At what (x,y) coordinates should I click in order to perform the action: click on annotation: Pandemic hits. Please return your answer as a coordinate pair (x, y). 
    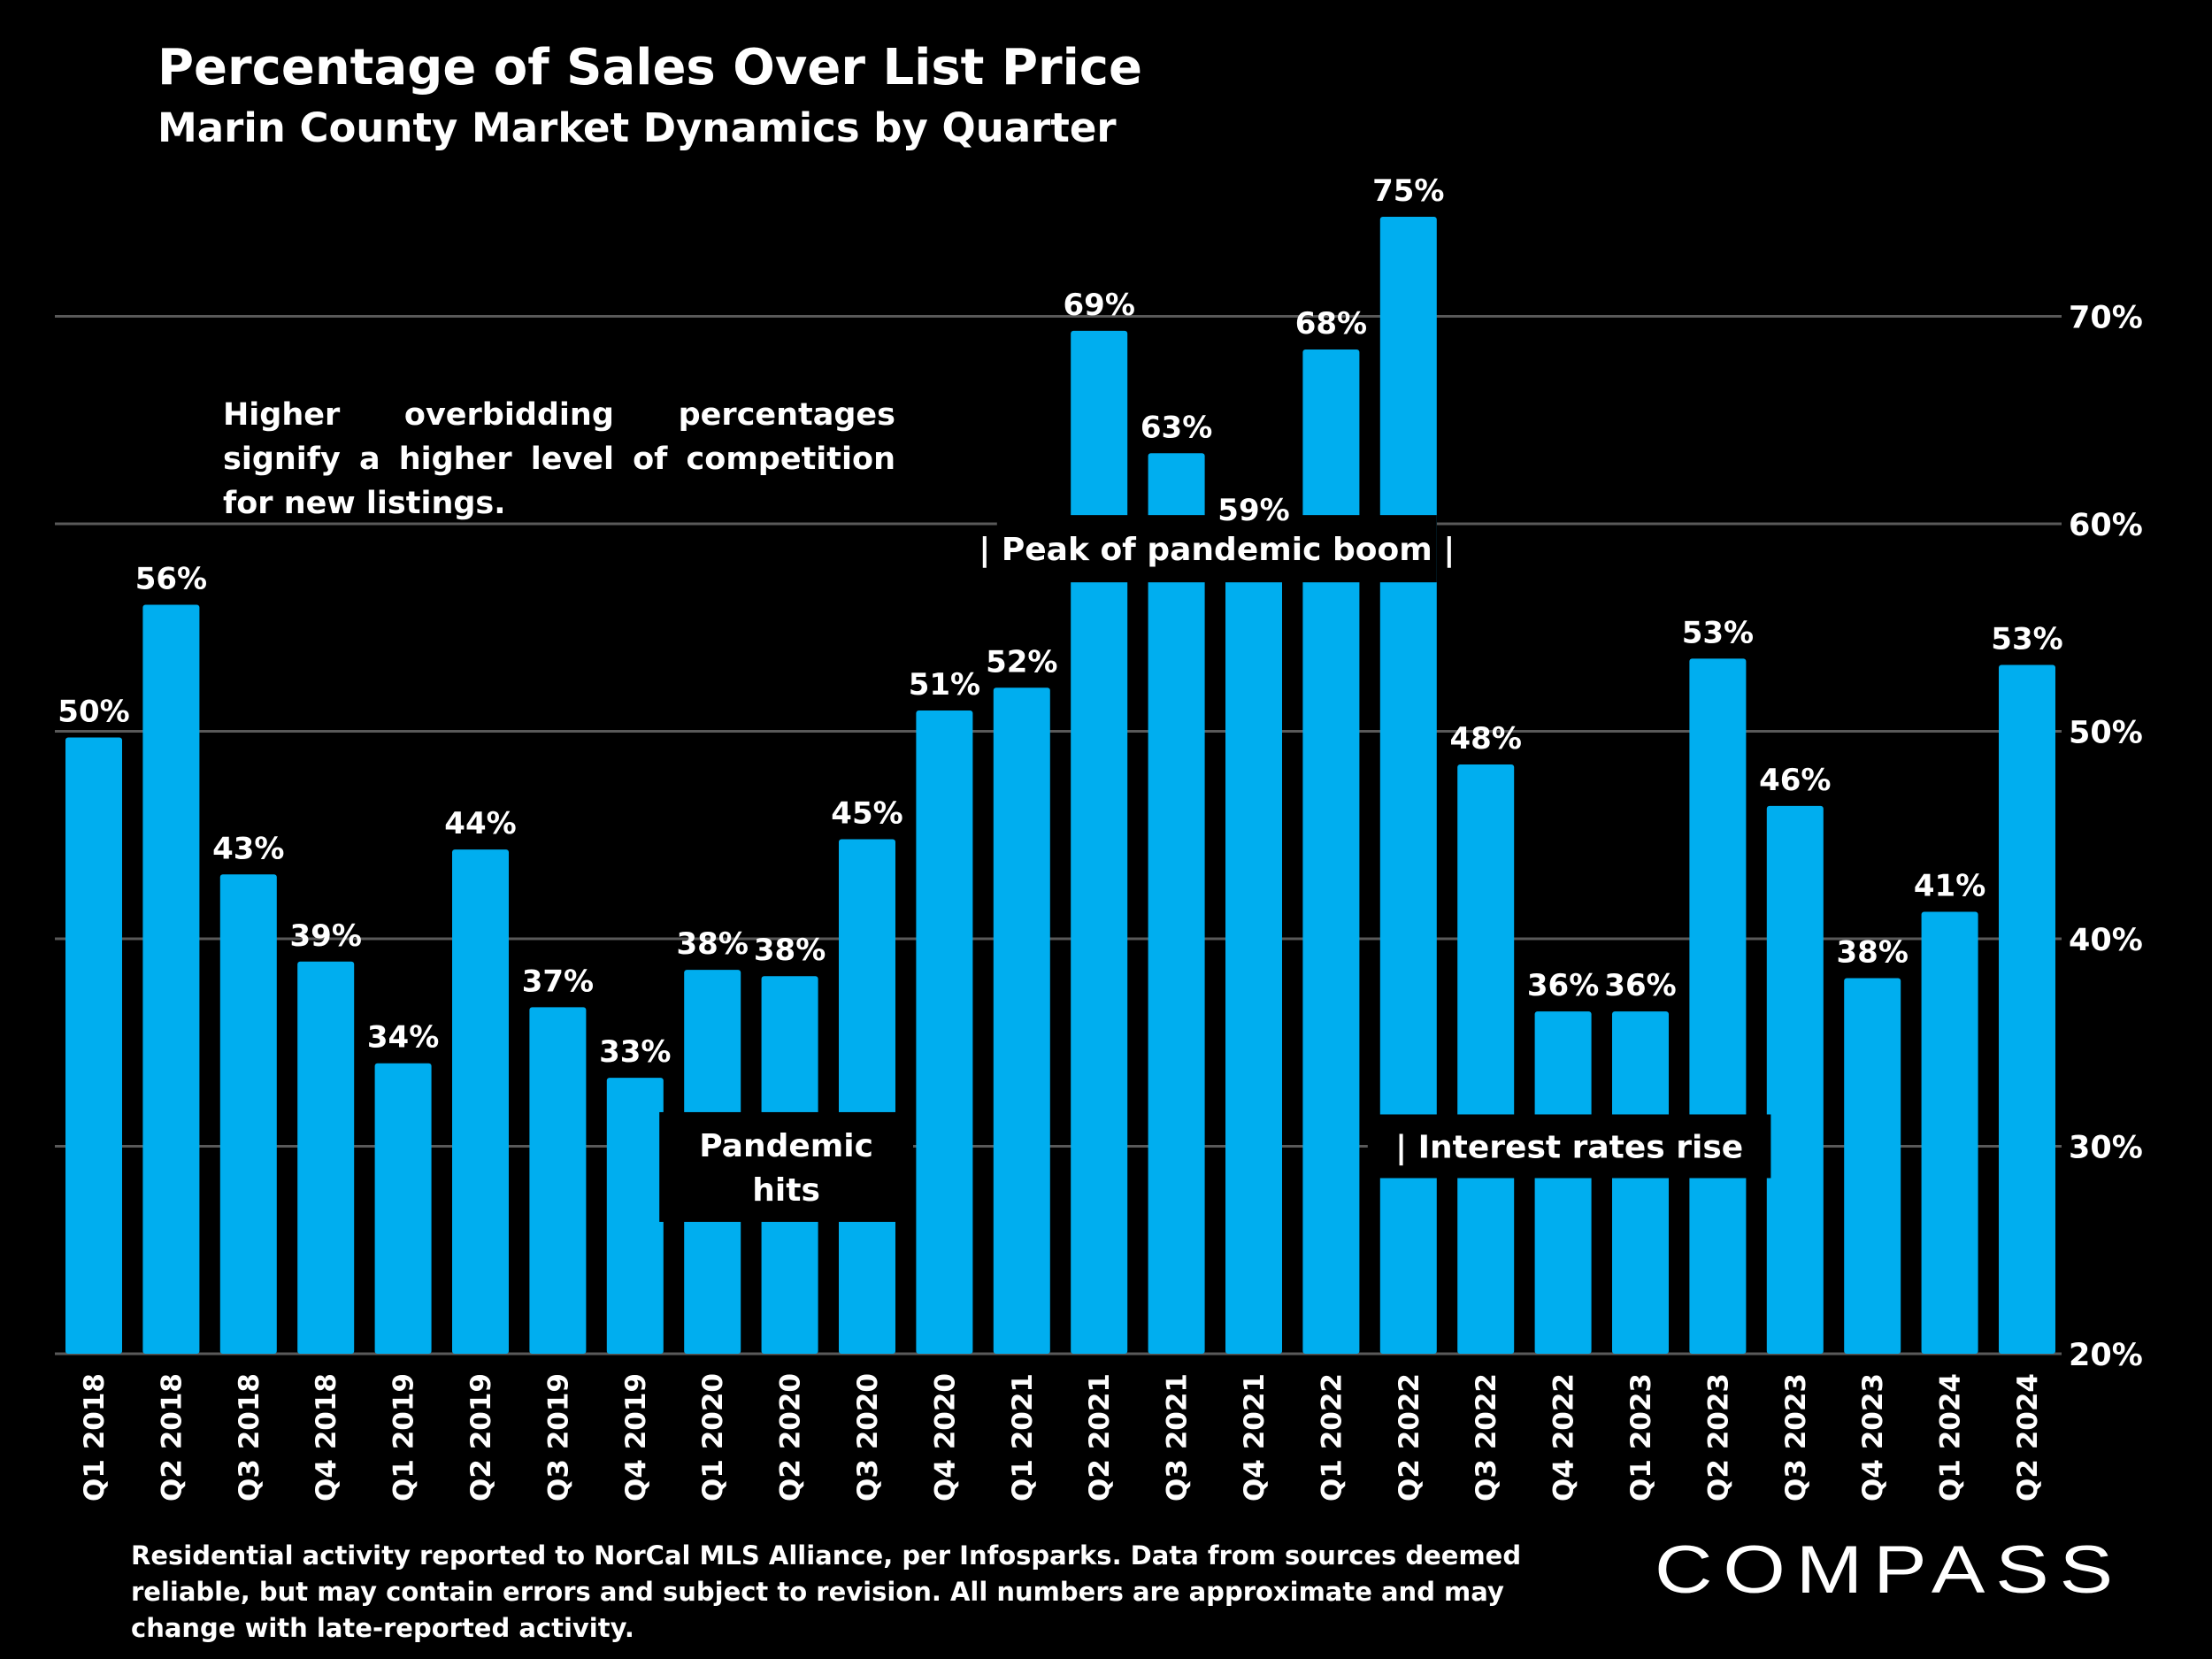
    Looking at the image, I should click on (786, 1166).